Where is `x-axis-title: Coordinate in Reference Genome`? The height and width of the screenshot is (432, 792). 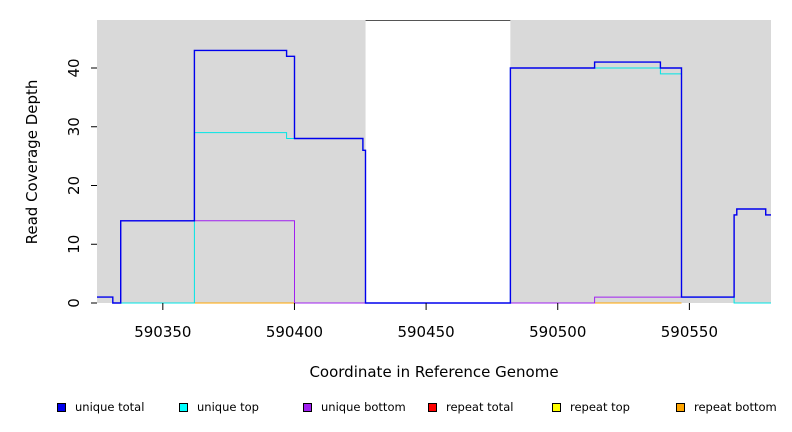 x-axis-title: Coordinate in Reference Genome is located at coordinates (433, 372).